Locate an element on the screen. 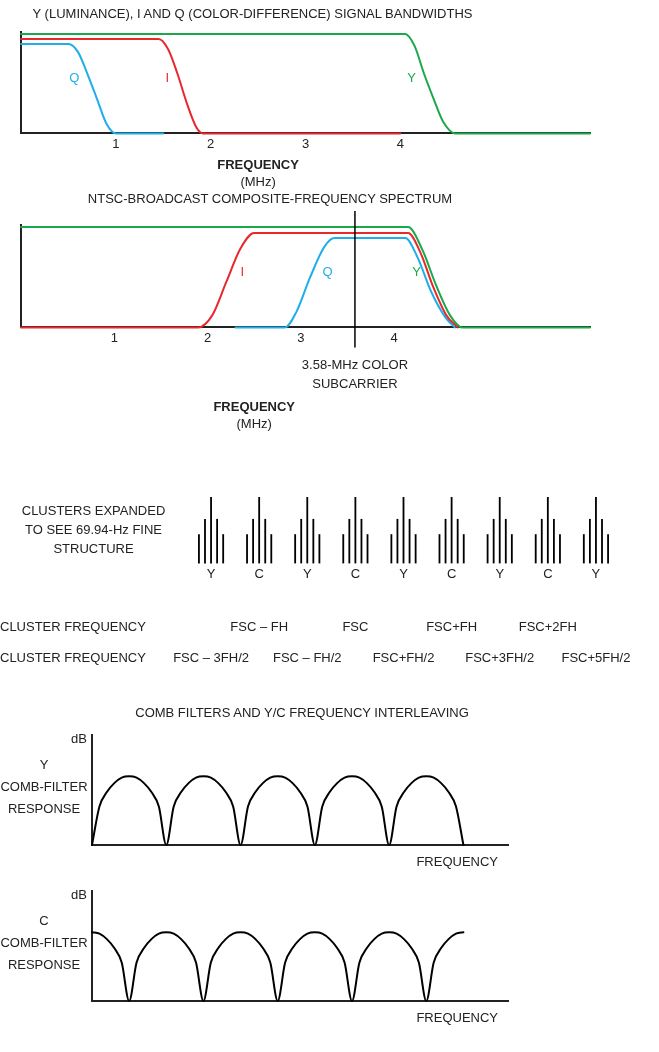  y-axis-title: CLUSTERS EXPANDED TO SEE 69.94-Hz FINE STRUCTURE is located at coordinates (93, 529).